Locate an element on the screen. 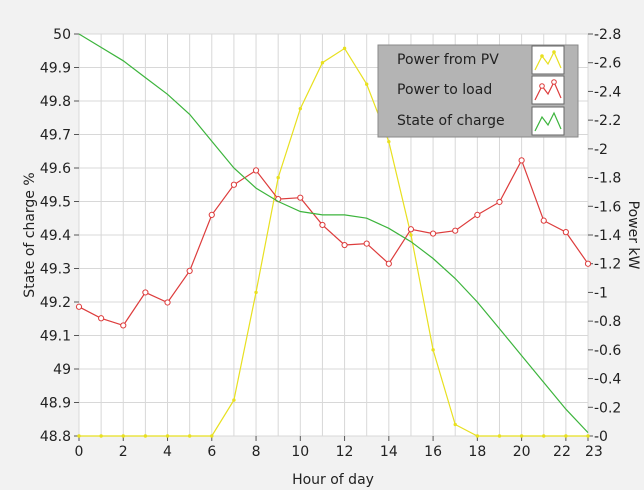 This screenshot has width=644, height=490. legend-swatch-power-from-pv is located at coordinates (548, 60).